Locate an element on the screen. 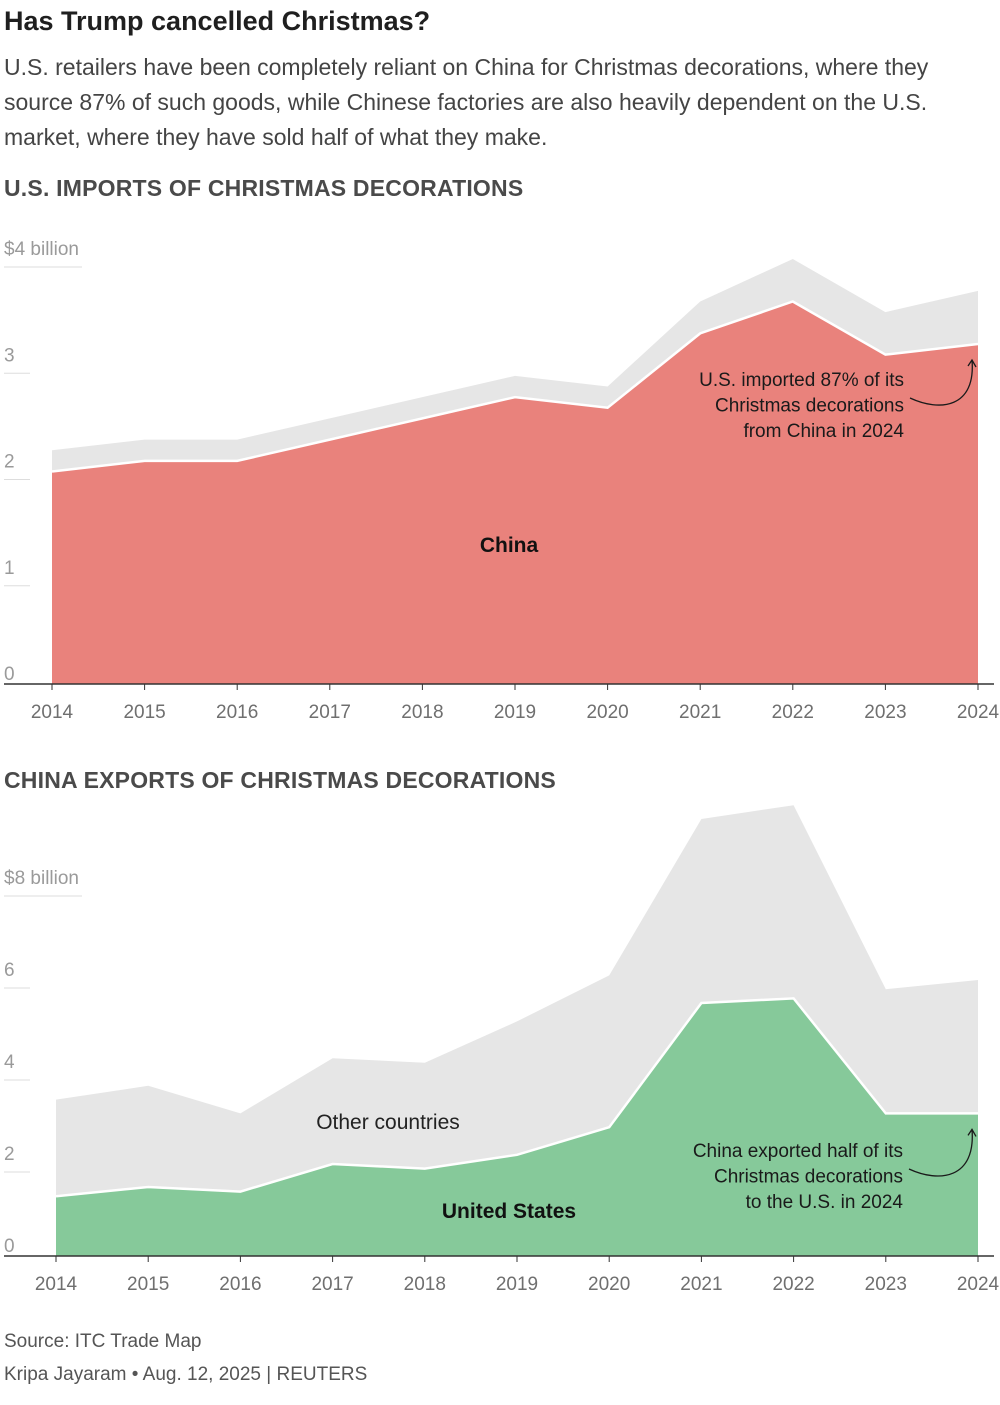  y-tick-label: $4 billion is located at coordinates (41, 249).